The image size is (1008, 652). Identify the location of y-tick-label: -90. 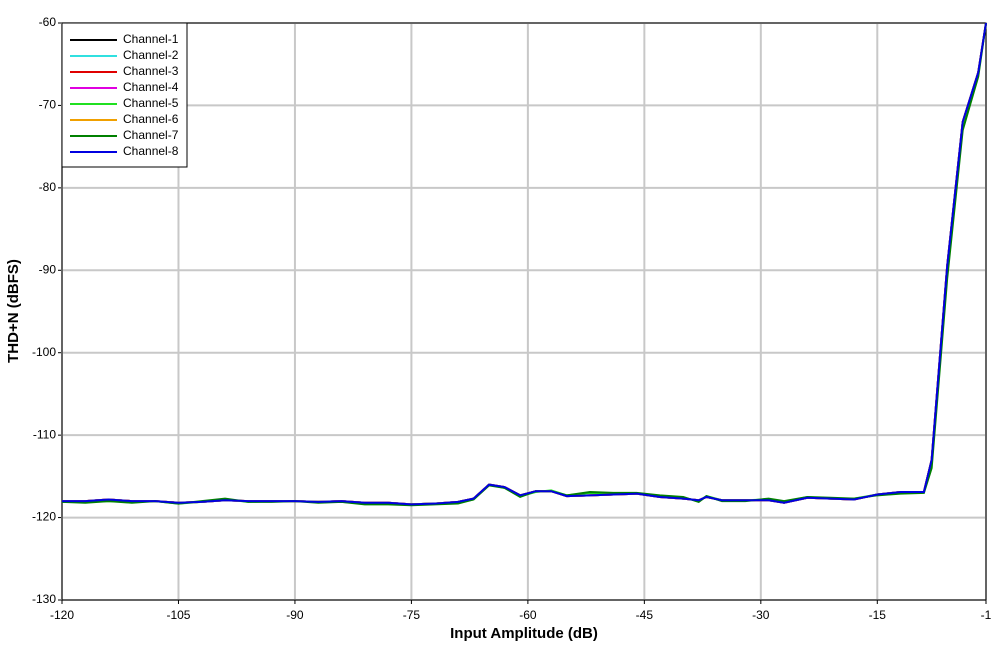
(48, 269).